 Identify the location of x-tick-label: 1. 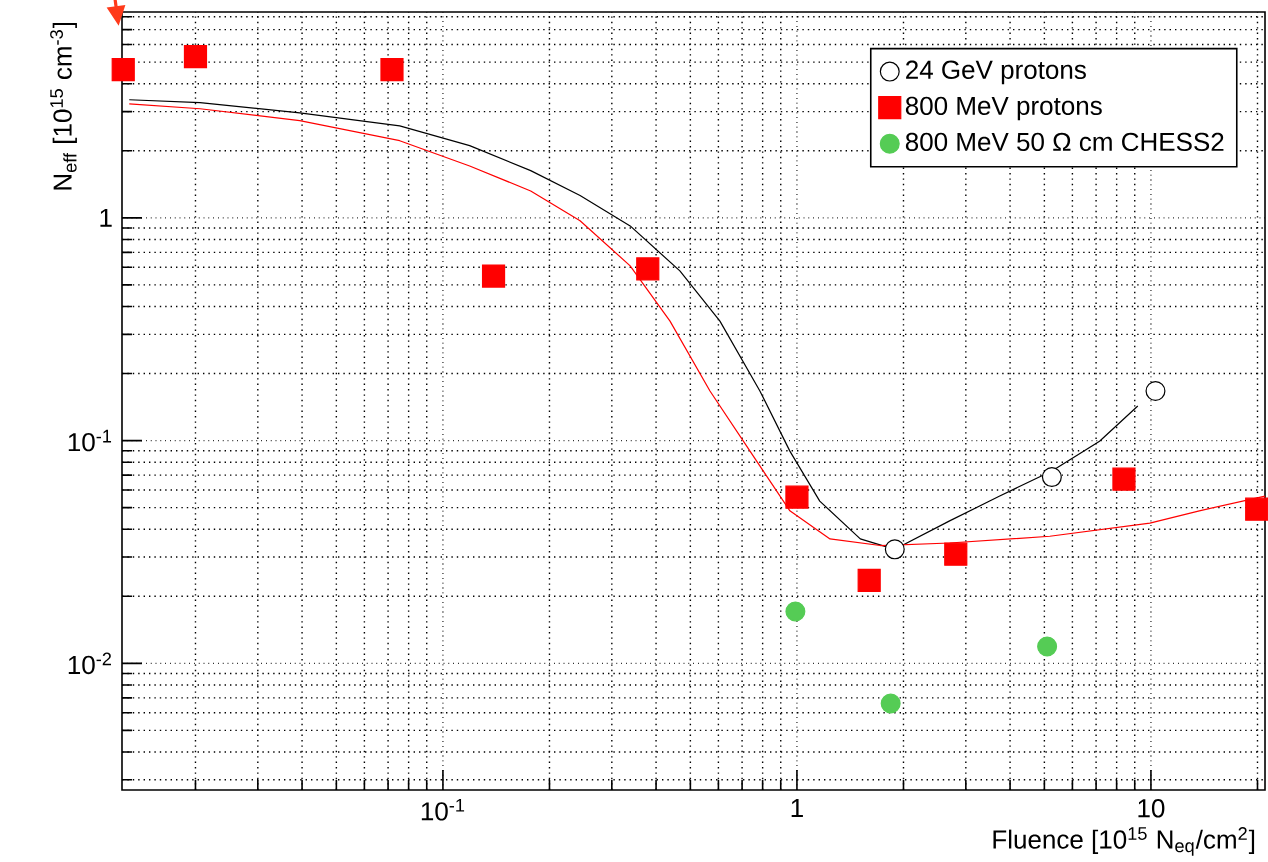
(797, 808).